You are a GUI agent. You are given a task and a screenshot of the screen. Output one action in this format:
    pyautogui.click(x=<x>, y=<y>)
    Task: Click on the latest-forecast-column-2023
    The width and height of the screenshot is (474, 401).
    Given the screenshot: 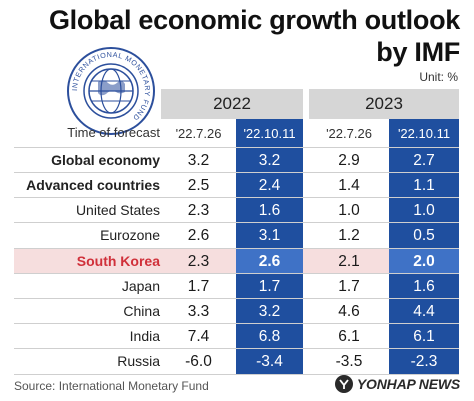 What is the action you would take?
    pyautogui.click(x=424, y=247)
    